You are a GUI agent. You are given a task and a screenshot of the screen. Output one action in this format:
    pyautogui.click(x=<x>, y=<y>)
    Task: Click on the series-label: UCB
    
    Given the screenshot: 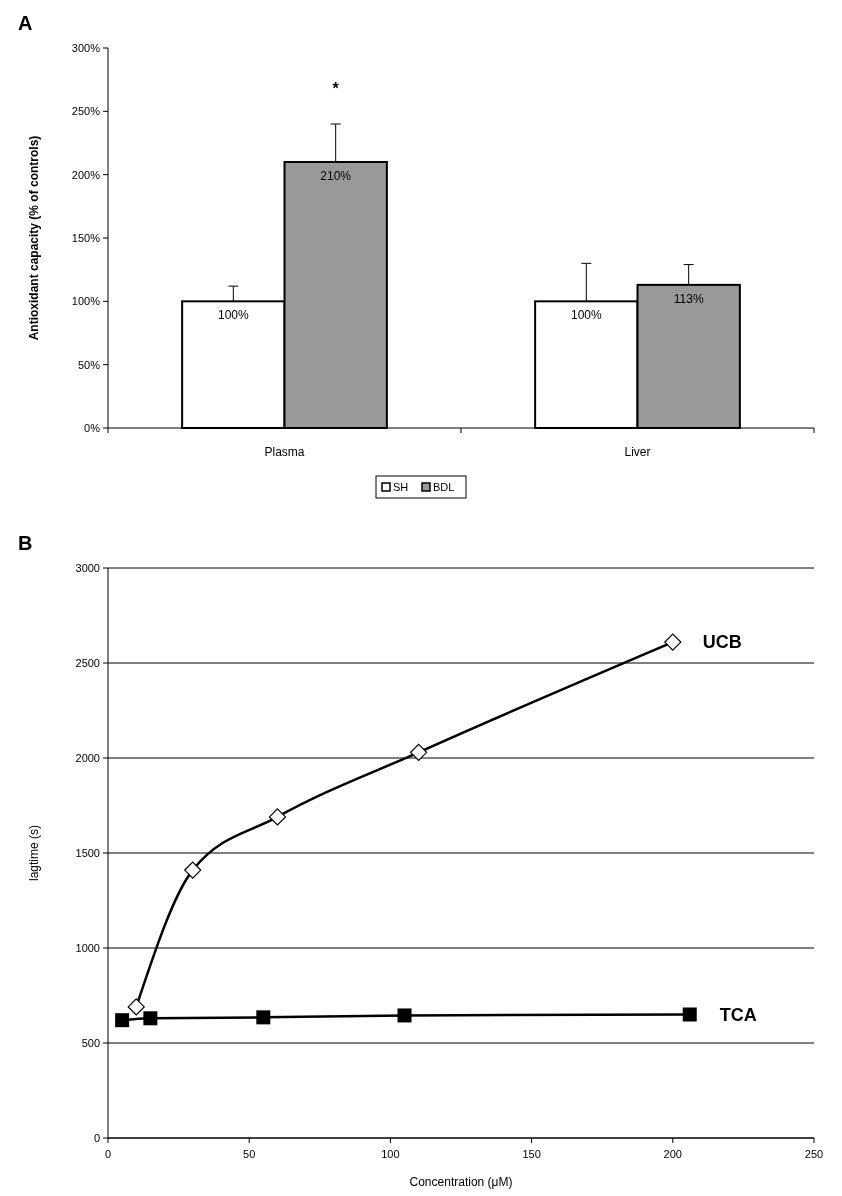 What is the action you would take?
    pyautogui.click(x=722, y=642)
    